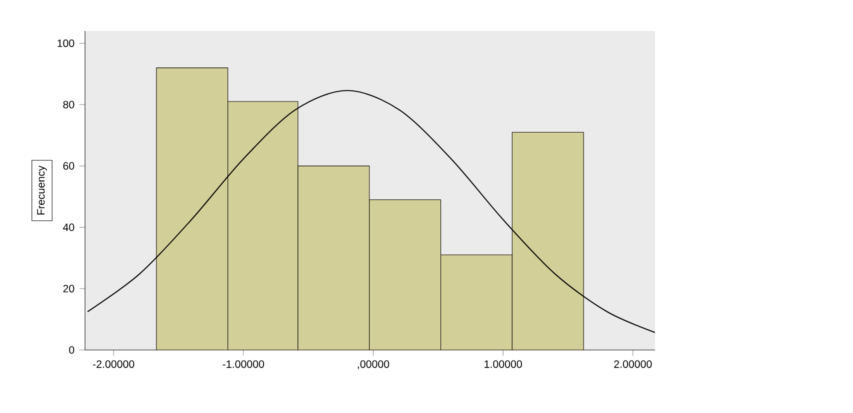  Describe the element at coordinates (113, 364) in the screenshot. I see `x-tick-label: -2.00000` at that location.